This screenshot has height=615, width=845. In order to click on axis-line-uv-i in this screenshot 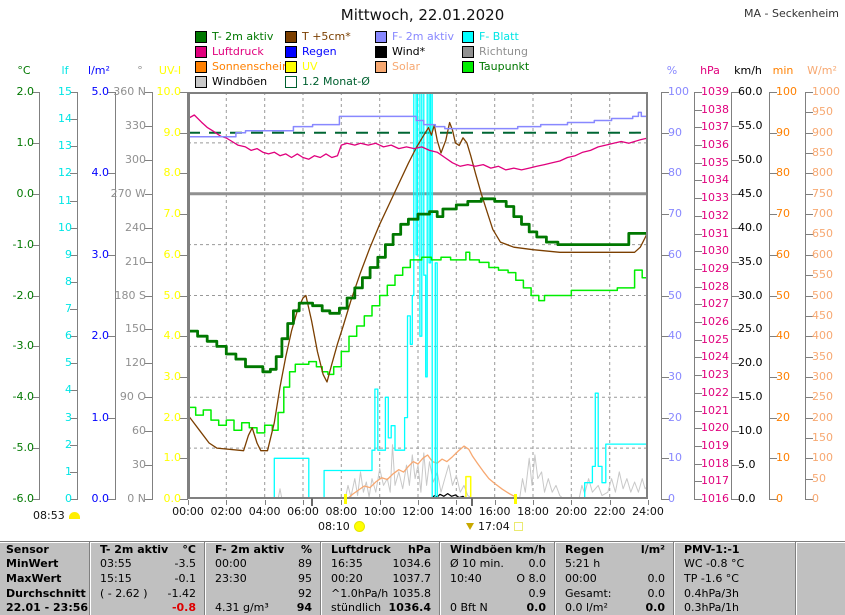, I will do `click(187, 296)`.